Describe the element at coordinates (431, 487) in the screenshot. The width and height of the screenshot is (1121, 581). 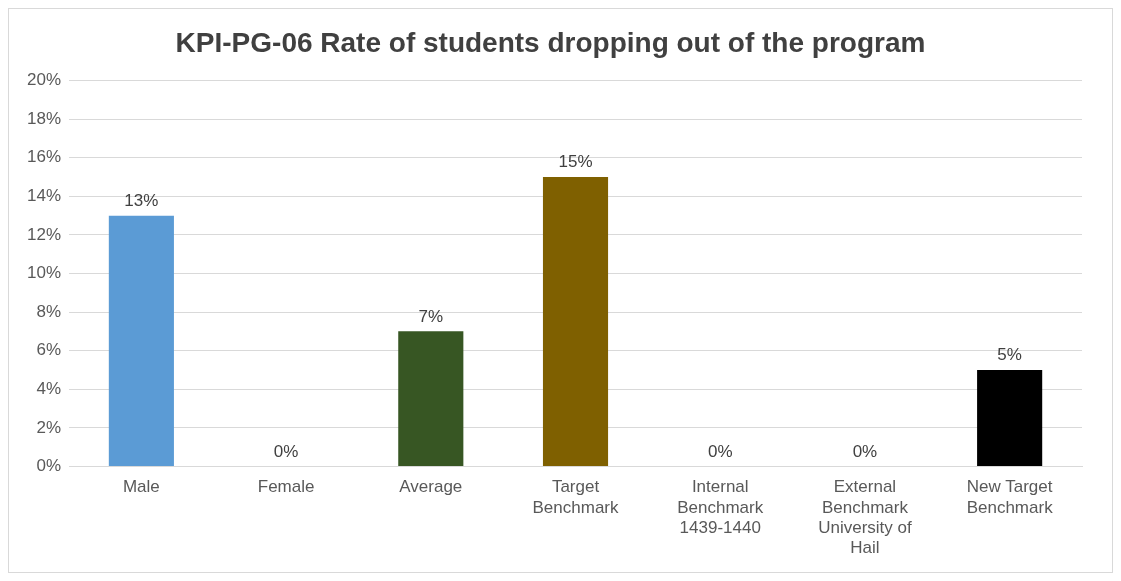
I see `x-tick-label: Average` at that location.